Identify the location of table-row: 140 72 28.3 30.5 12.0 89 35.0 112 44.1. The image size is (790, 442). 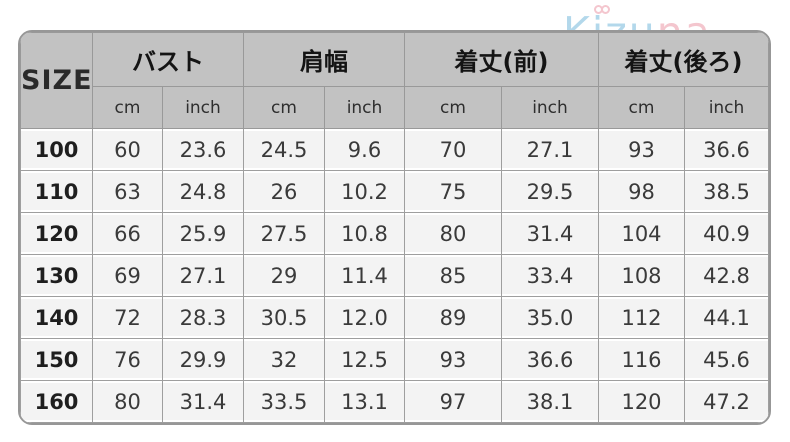
(394, 317).